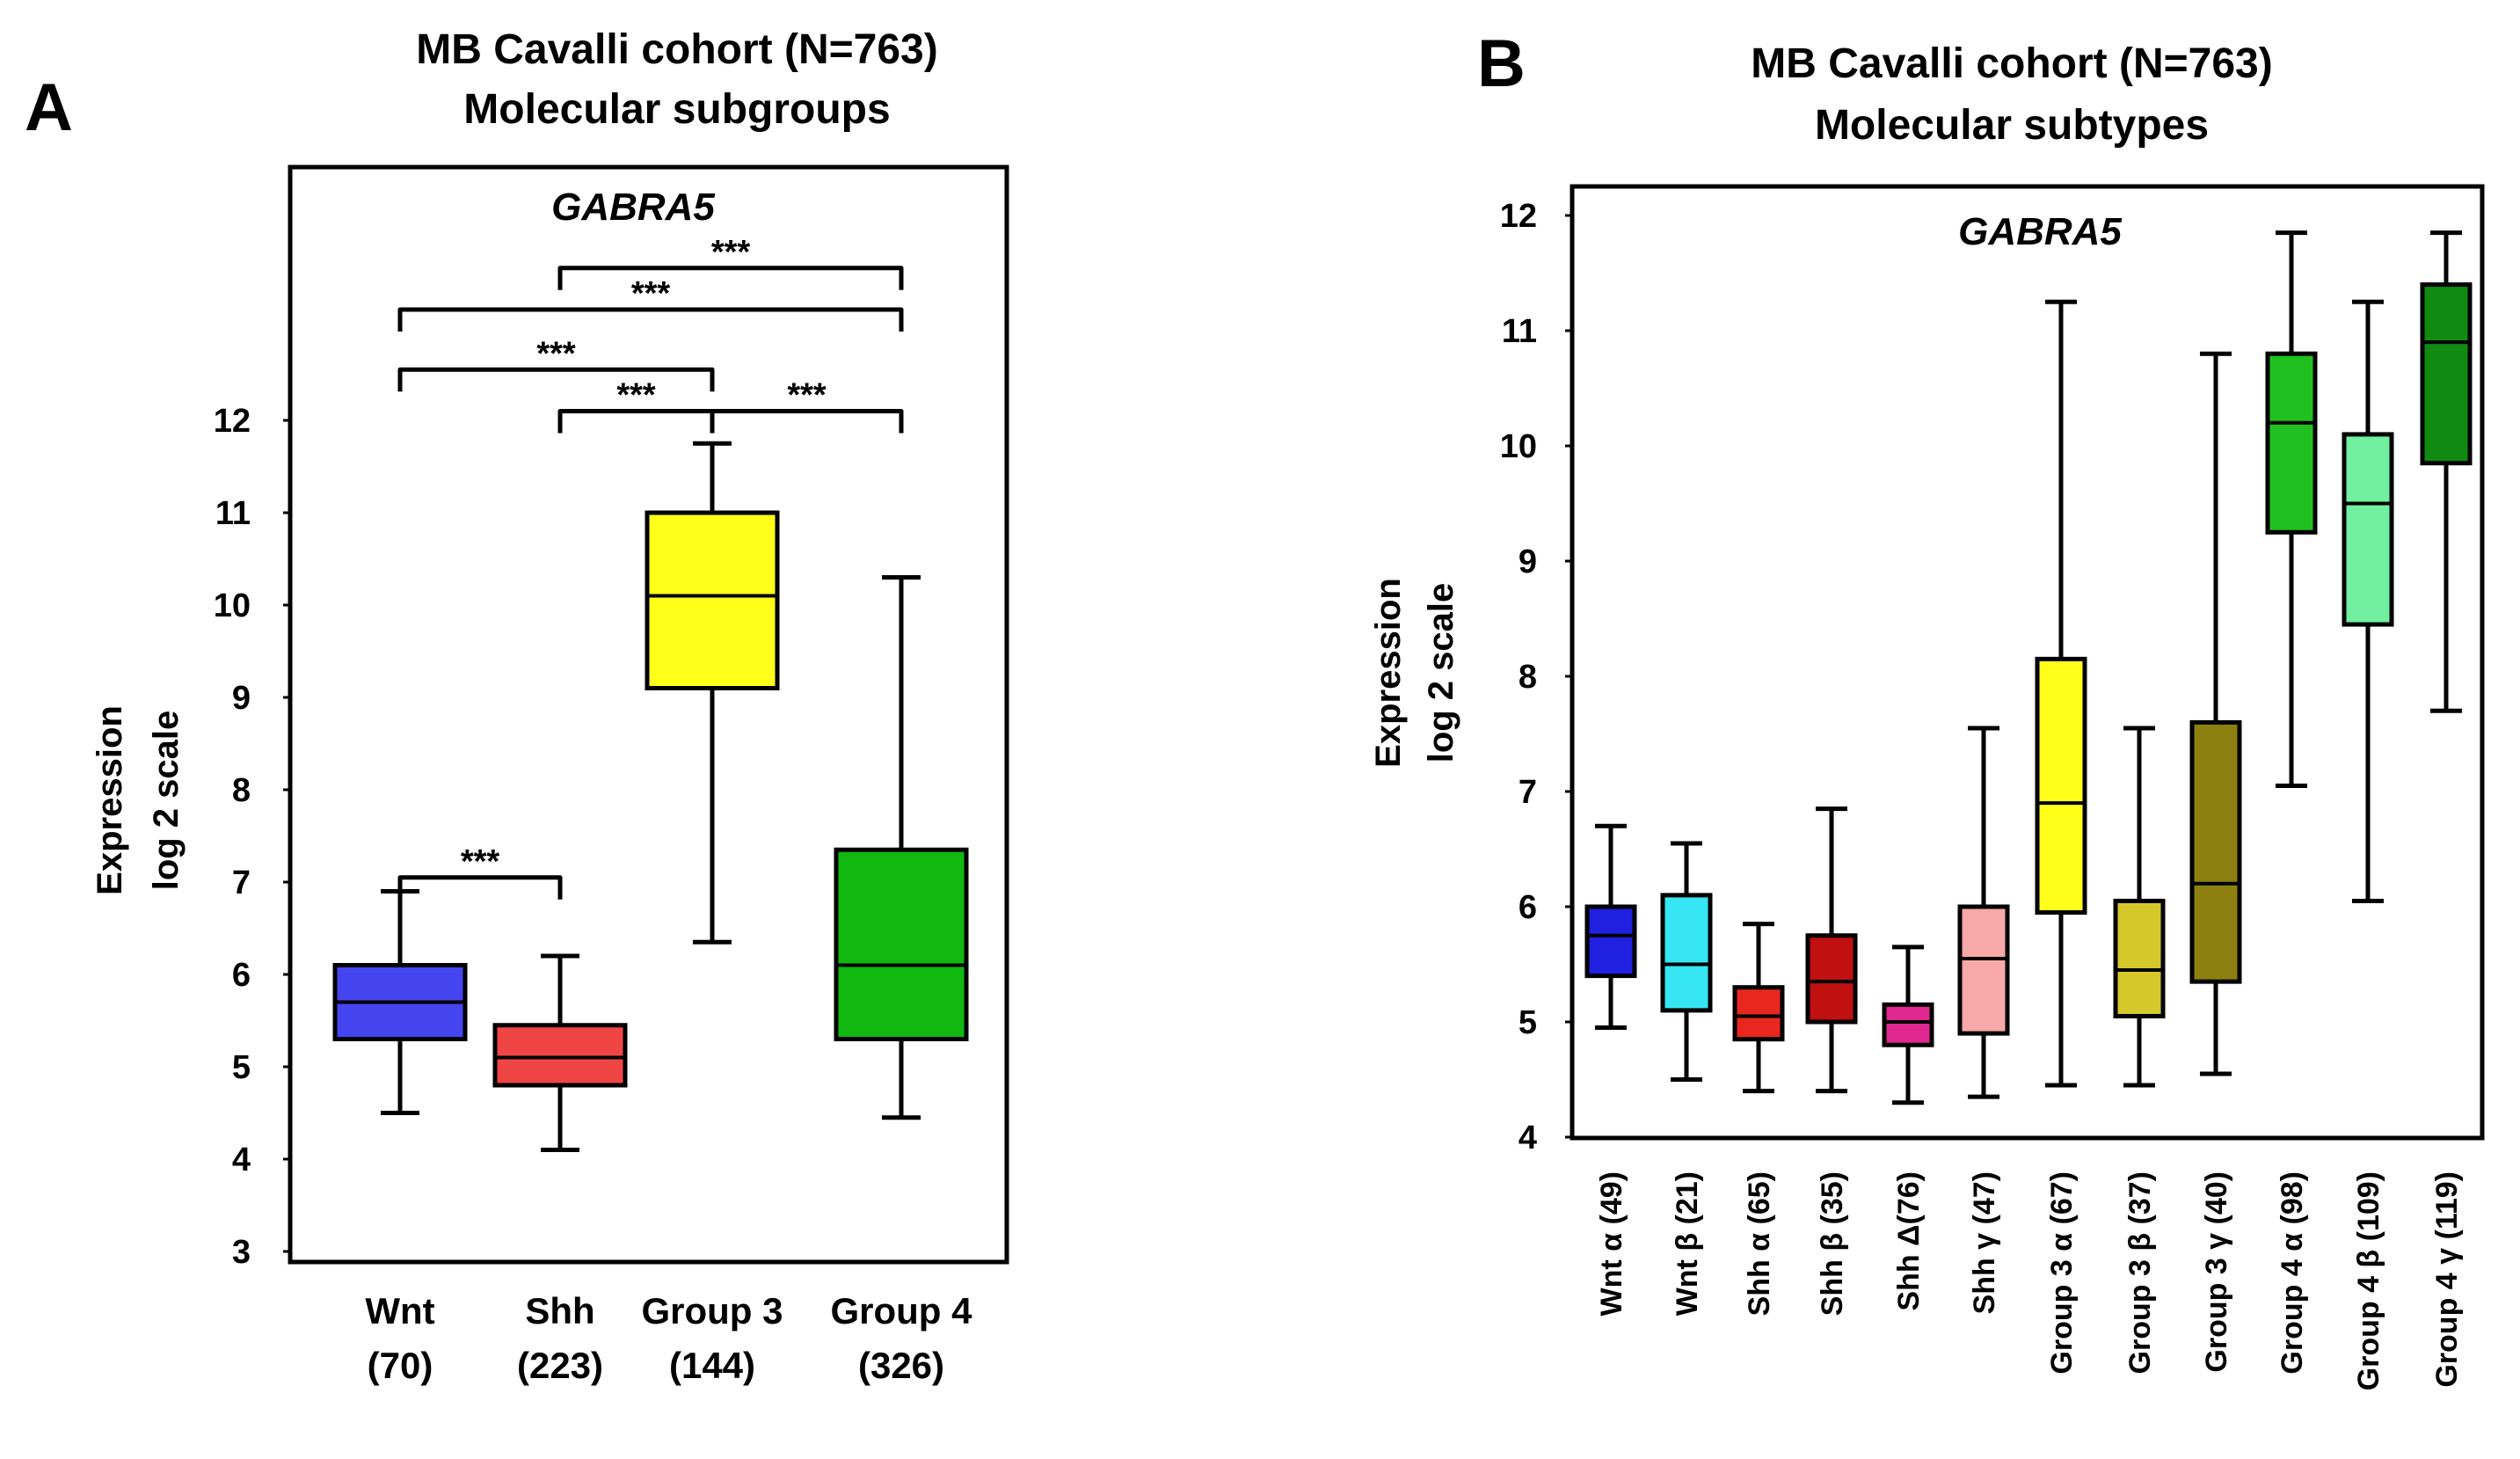 Image resolution: width=2520 pixels, height=1459 pixels. I want to click on panel-a-sig-label-3: ***, so click(556, 353).